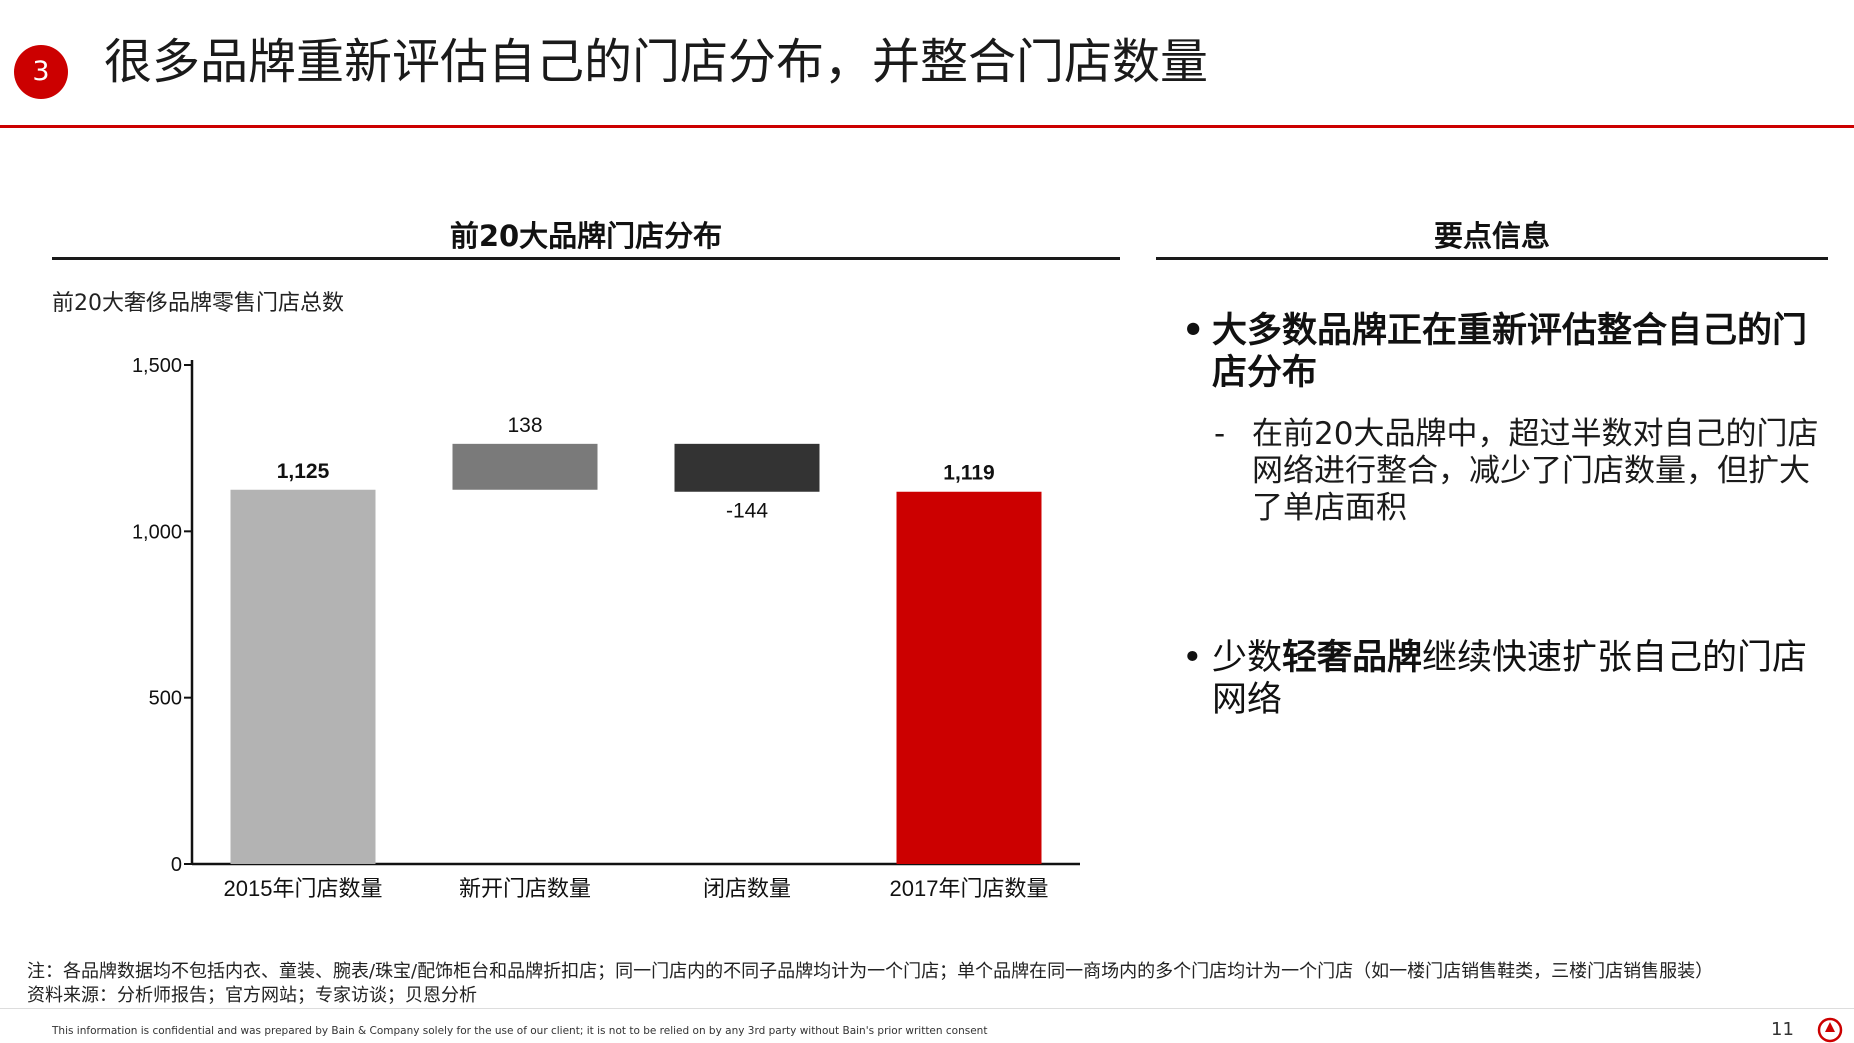 Image resolution: width=1854 pixels, height=1043 pixels. What do you see at coordinates (1492, 258) in the screenshot?
I see `right-section-divider` at bounding box center [1492, 258].